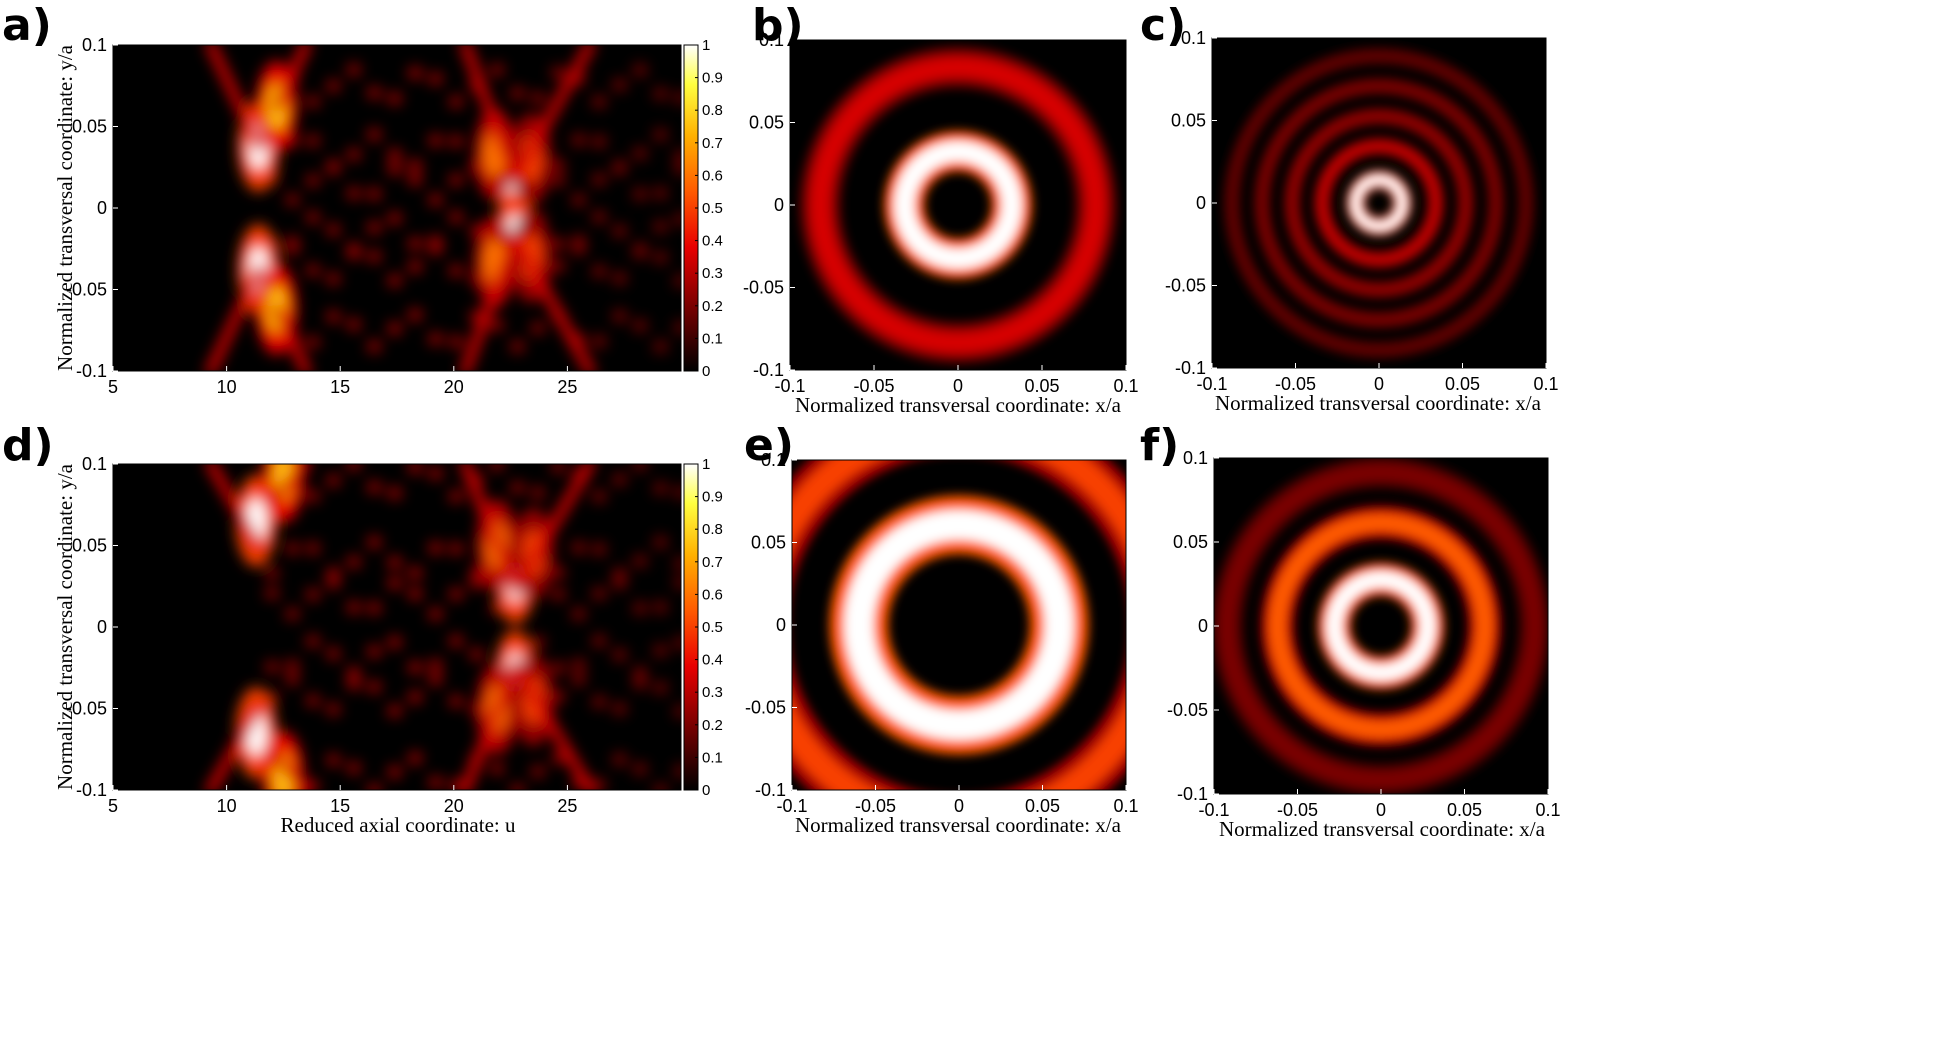 This screenshot has width=1960, height=1054. What do you see at coordinates (779, 205) in the screenshot?
I see `y-tick-label: 0` at bounding box center [779, 205].